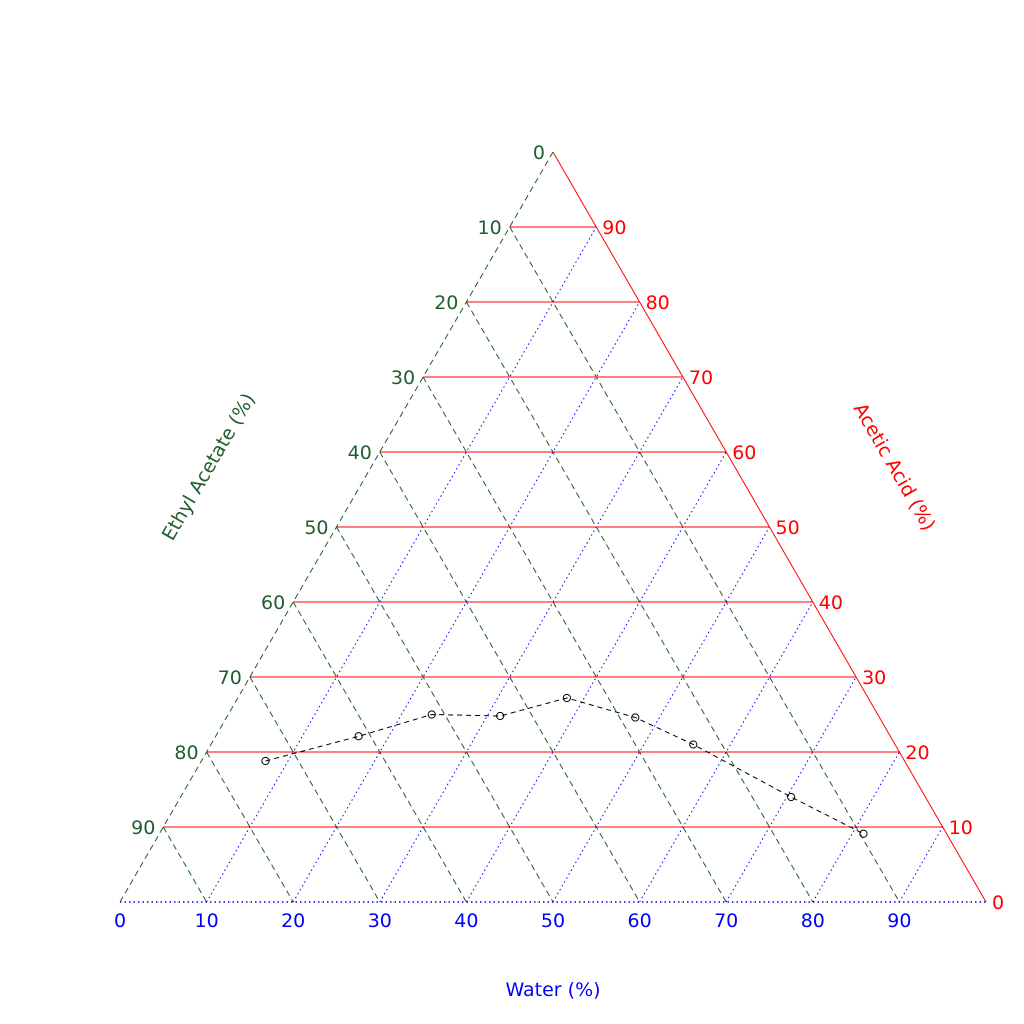  I want to click on bottom-tick-label: 30, so click(380, 921).